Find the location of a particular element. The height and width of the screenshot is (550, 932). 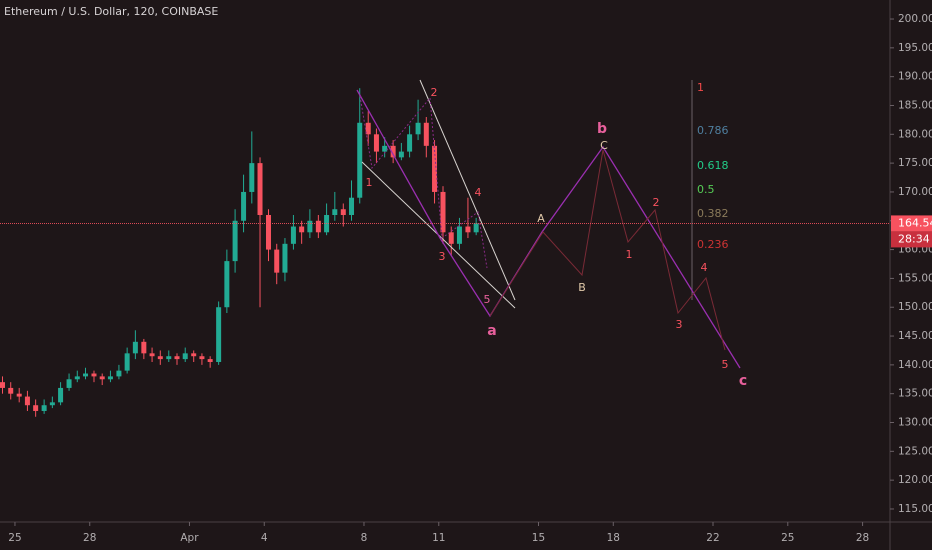

fib-label: 1 is located at coordinates (700, 87).